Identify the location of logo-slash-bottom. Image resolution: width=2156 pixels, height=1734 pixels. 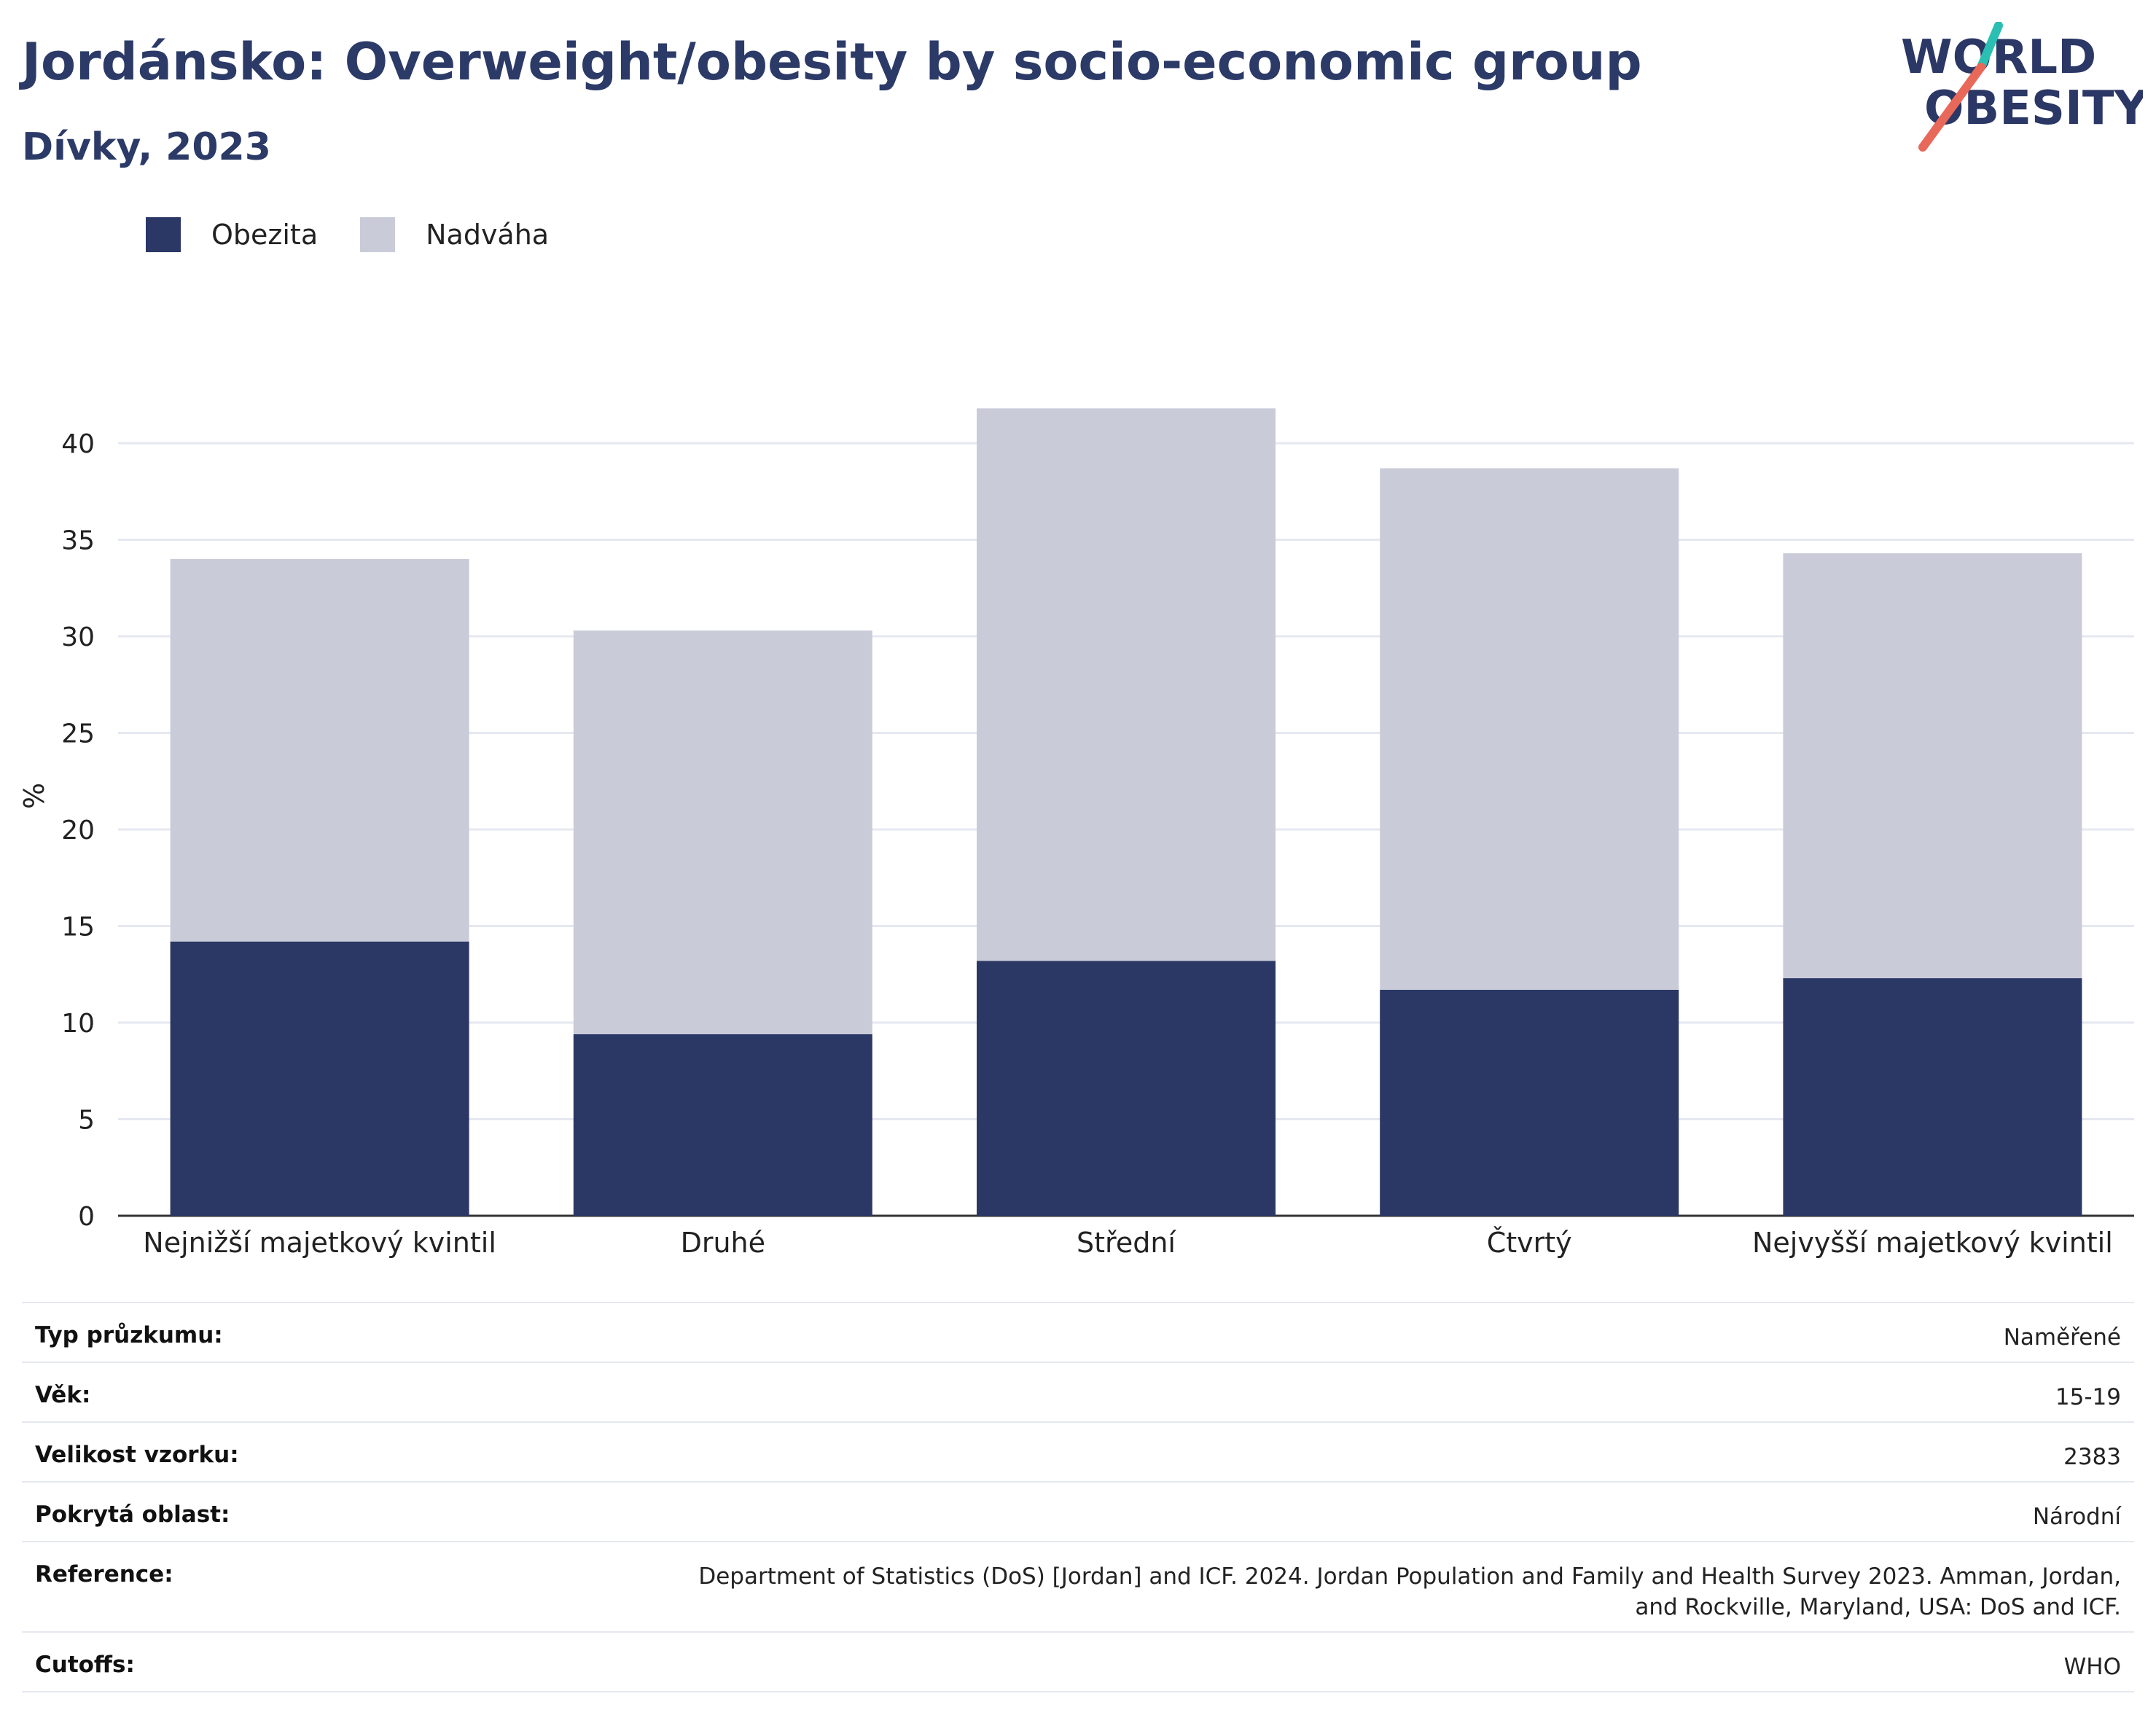
(1952, 107).